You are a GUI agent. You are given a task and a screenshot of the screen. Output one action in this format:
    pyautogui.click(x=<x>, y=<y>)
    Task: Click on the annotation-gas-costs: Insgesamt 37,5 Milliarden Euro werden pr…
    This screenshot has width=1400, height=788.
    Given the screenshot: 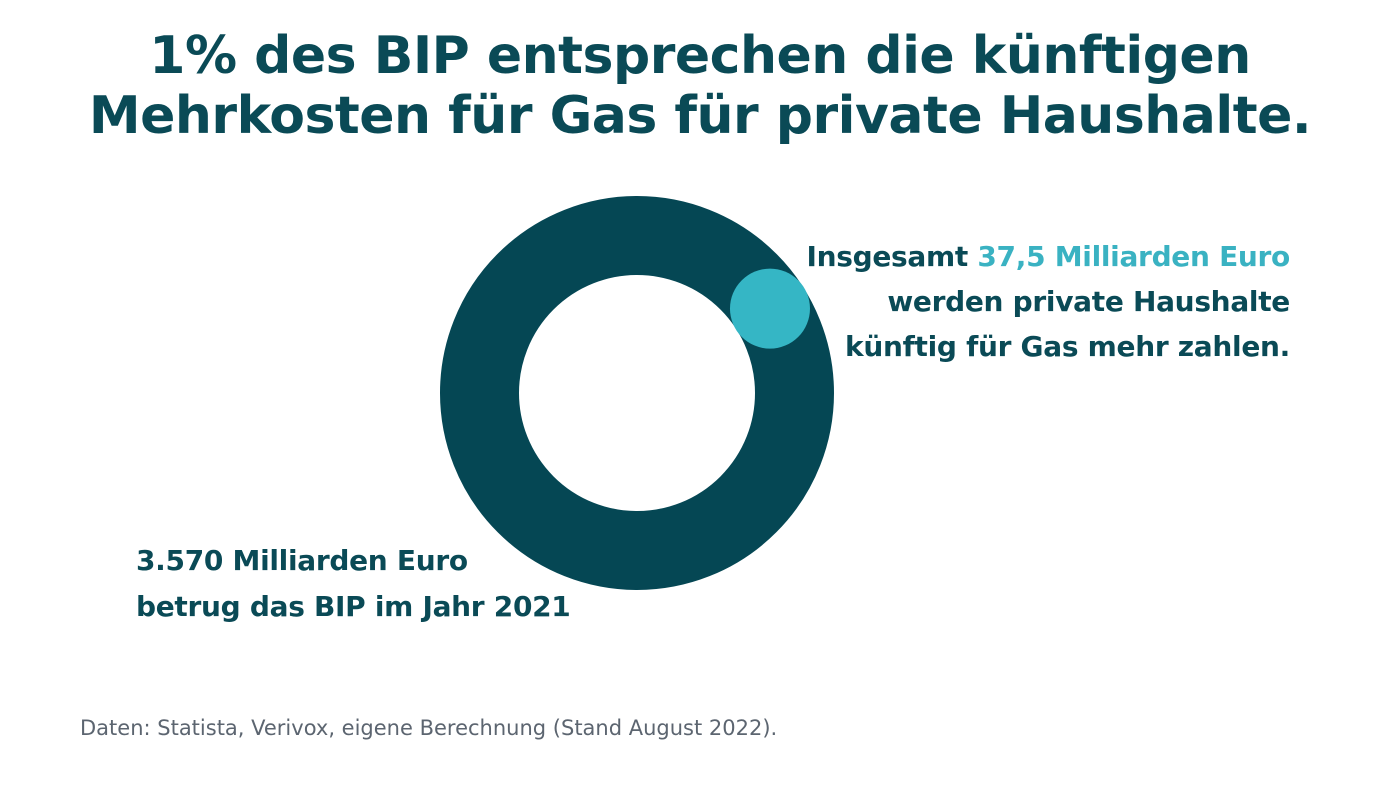 What is the action you would take?
    pyautogui.click(x=1048, y=301)
    